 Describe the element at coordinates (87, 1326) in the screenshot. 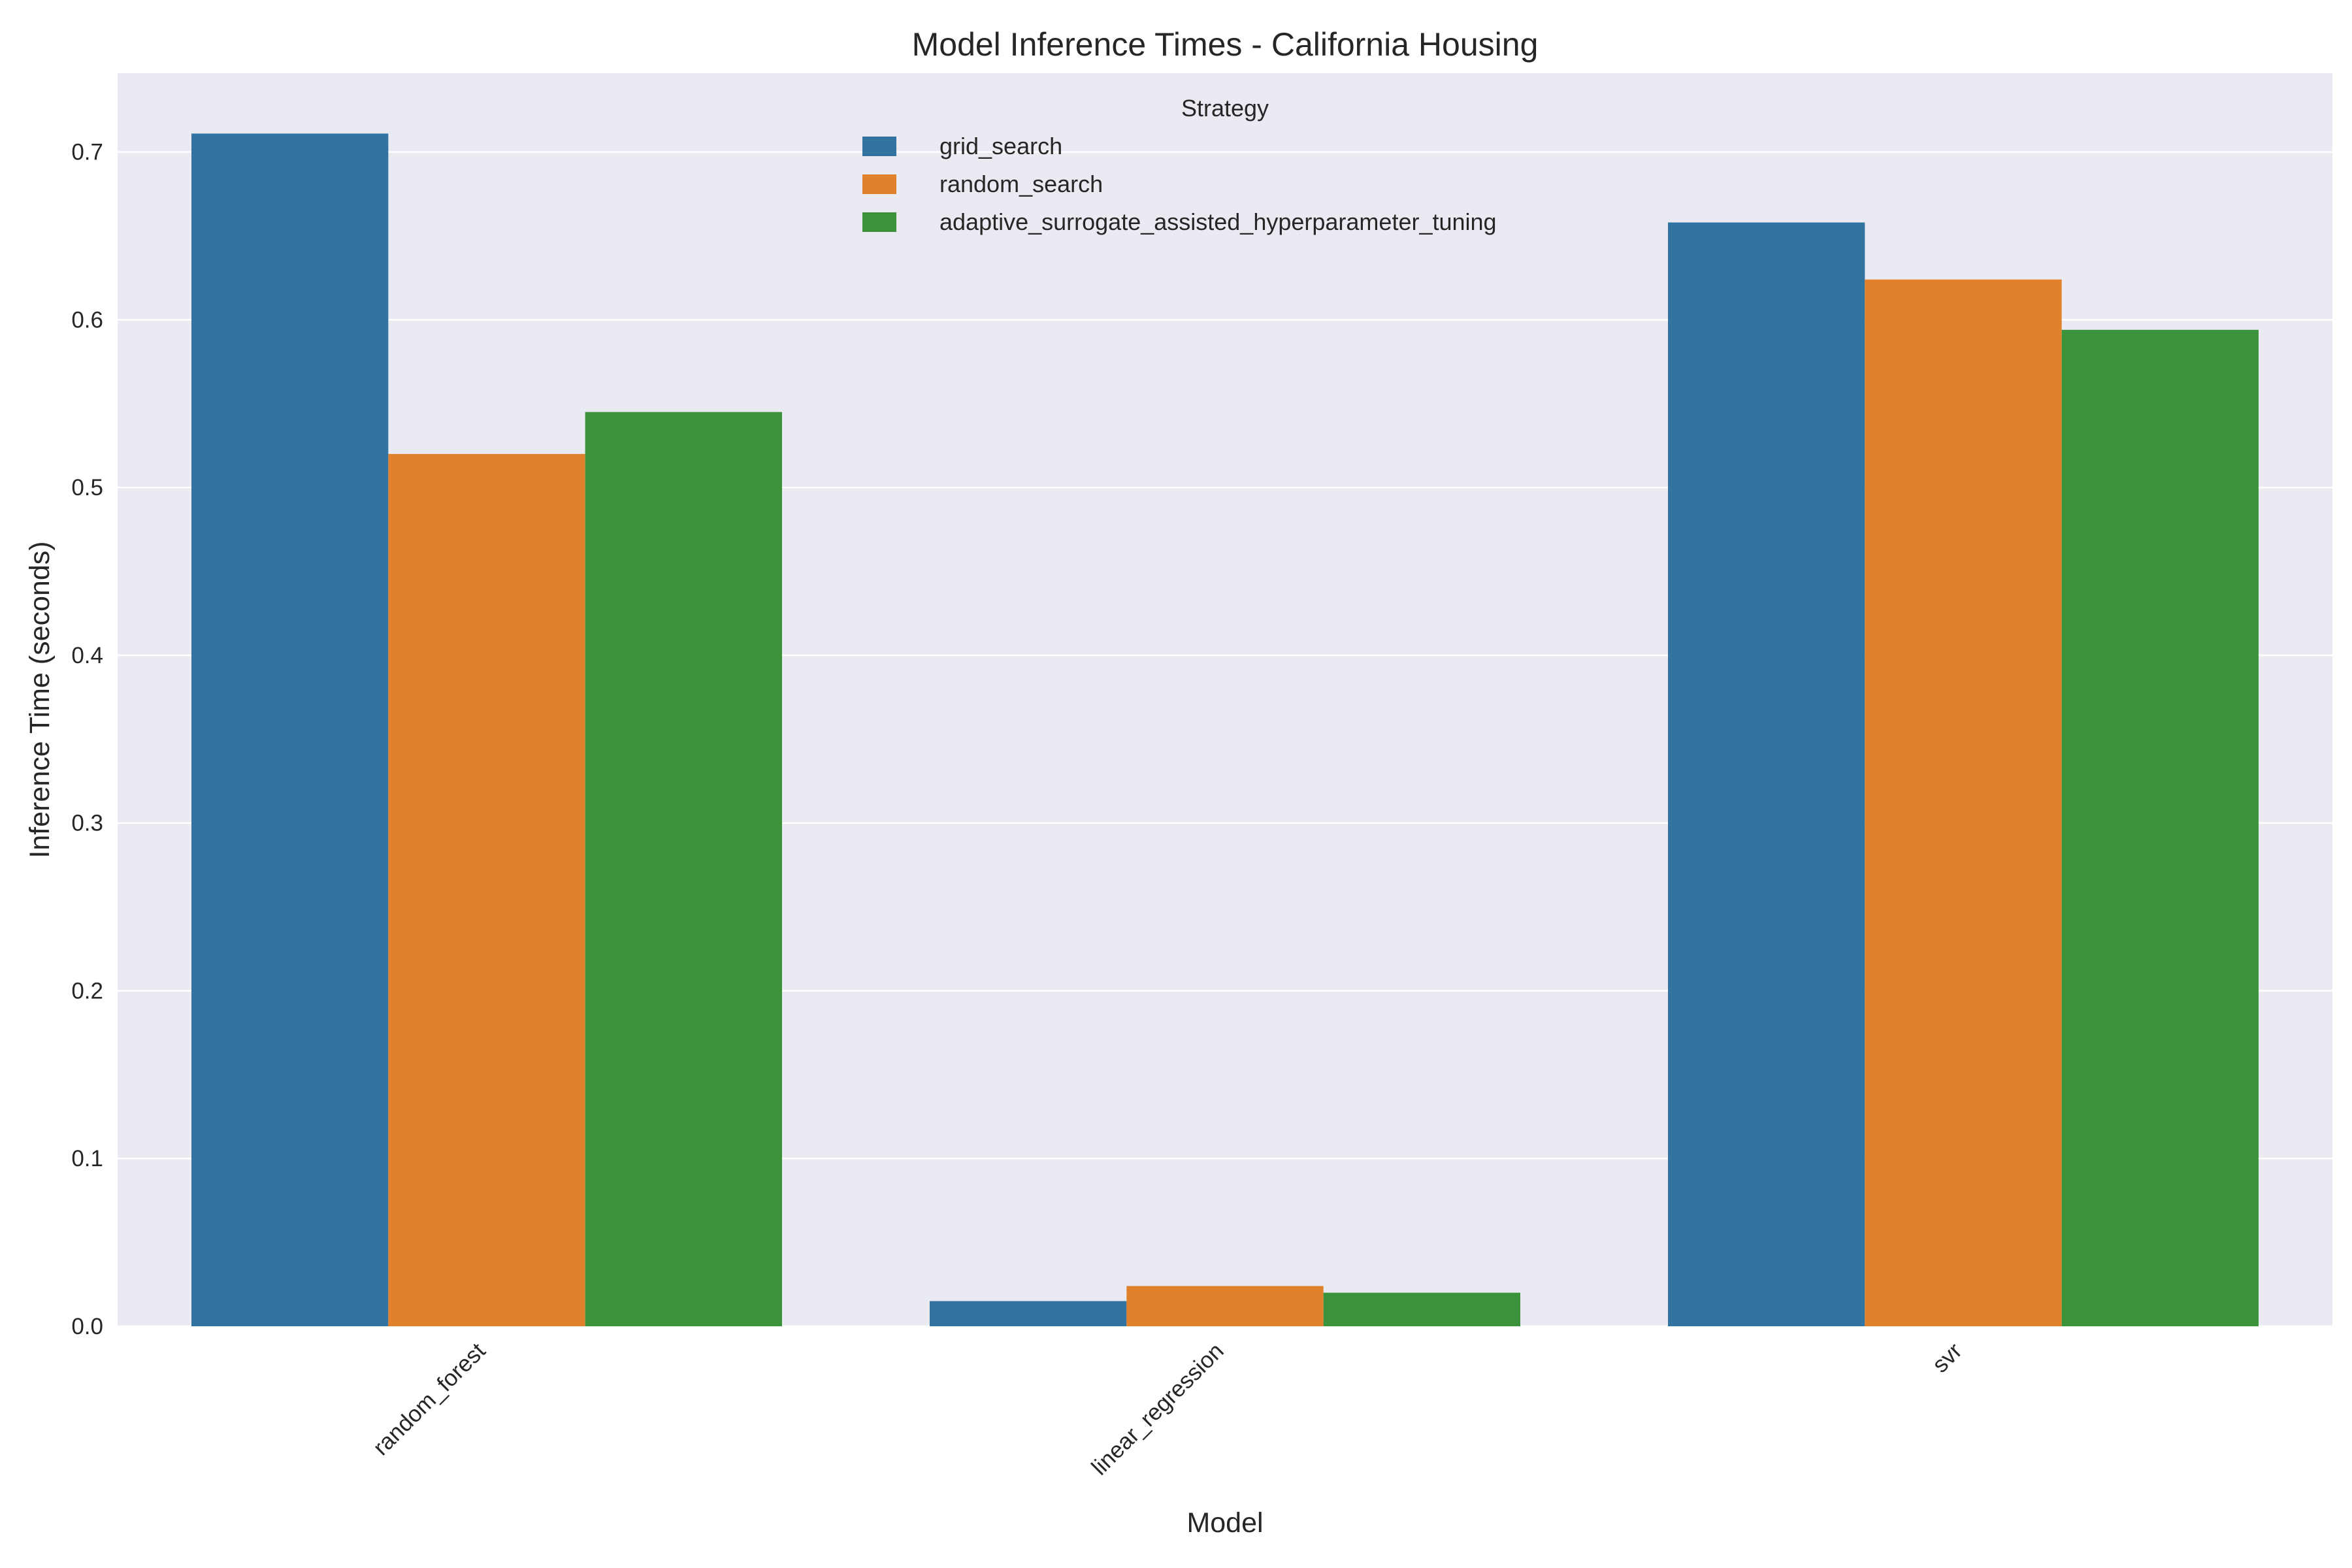

I see `y-tick-label: 0.0` at that location.